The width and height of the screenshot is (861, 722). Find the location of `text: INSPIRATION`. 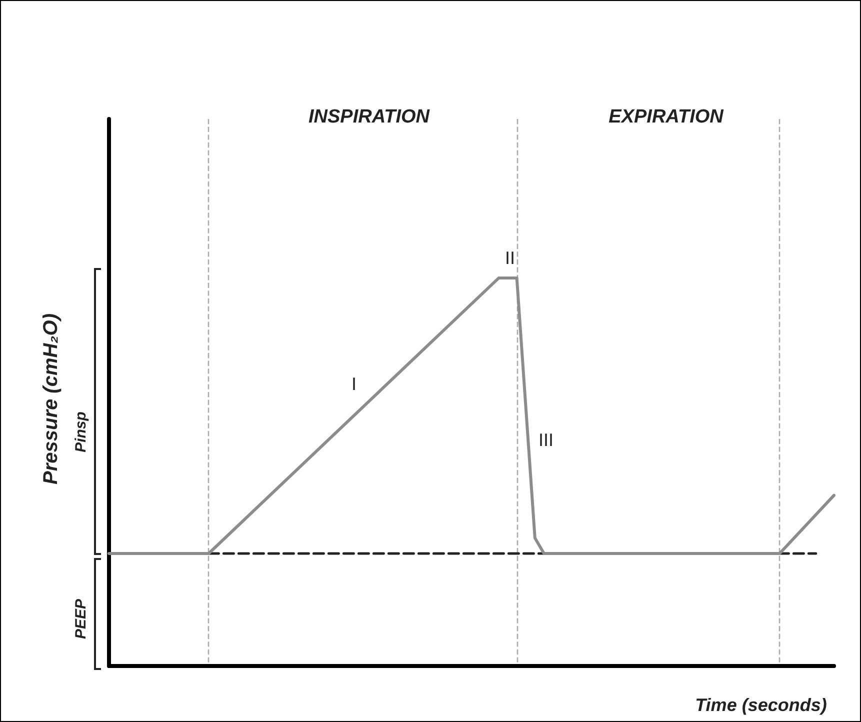

text: INSPIRATION is located at coordinates (369, 117).